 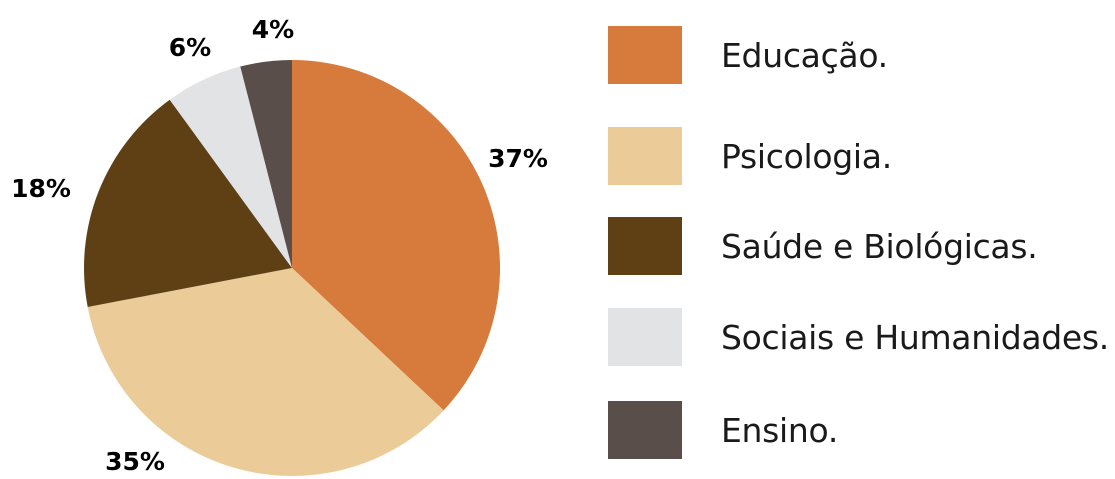 What do you see at coordinates (879, 246) in the screenshot?
I see `legend-label-saude-biologicas: Saúde e Biológicas.` at bounding box center [879, 246].